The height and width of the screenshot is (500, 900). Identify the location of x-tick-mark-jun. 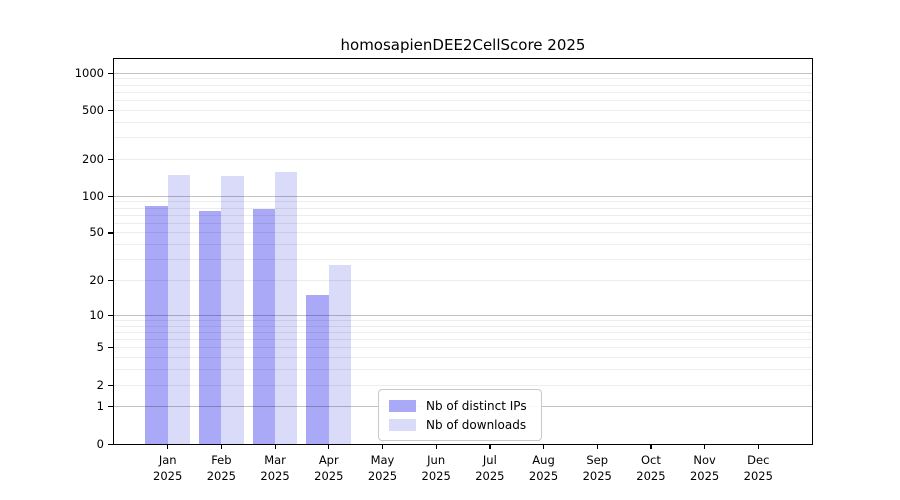
(436, 446).